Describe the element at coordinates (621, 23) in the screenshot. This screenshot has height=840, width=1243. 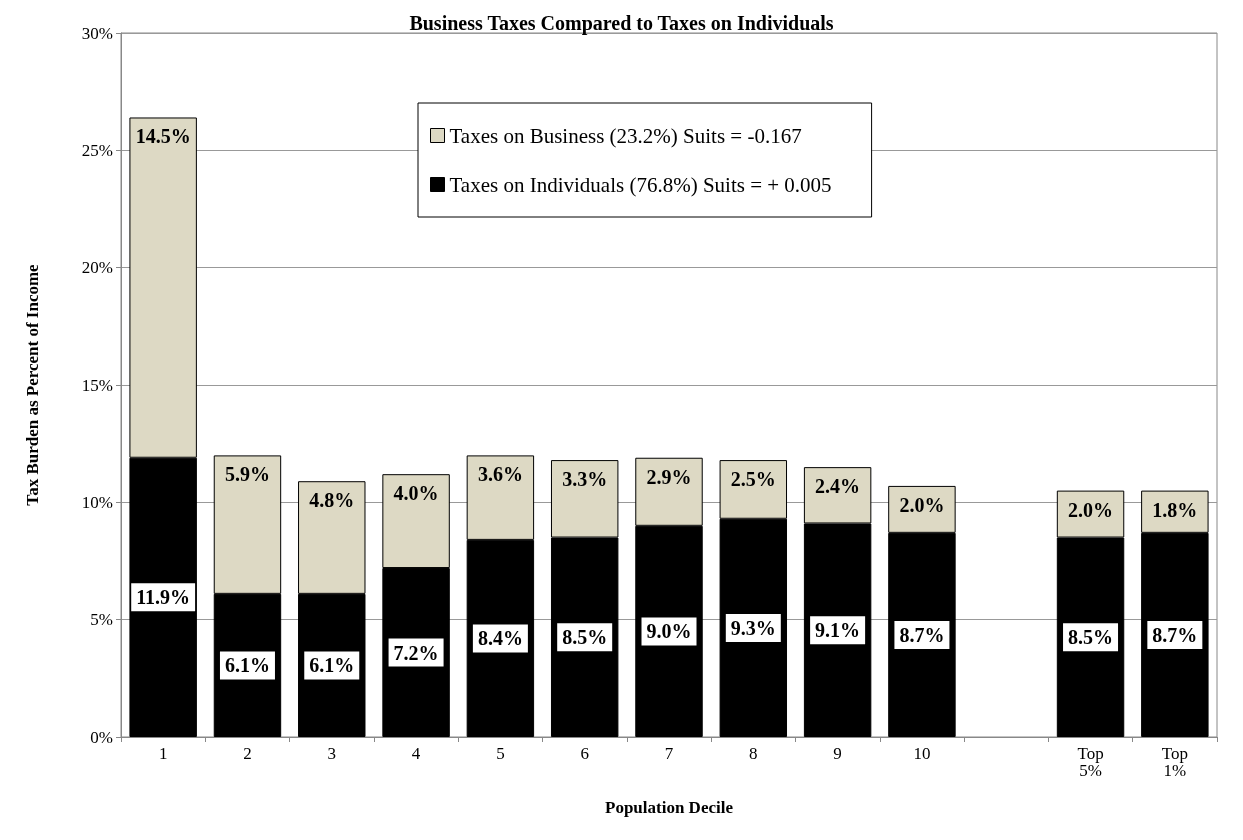
I see `chart-title: Business Taxes Compared to Taxes on Individuals` at that location.